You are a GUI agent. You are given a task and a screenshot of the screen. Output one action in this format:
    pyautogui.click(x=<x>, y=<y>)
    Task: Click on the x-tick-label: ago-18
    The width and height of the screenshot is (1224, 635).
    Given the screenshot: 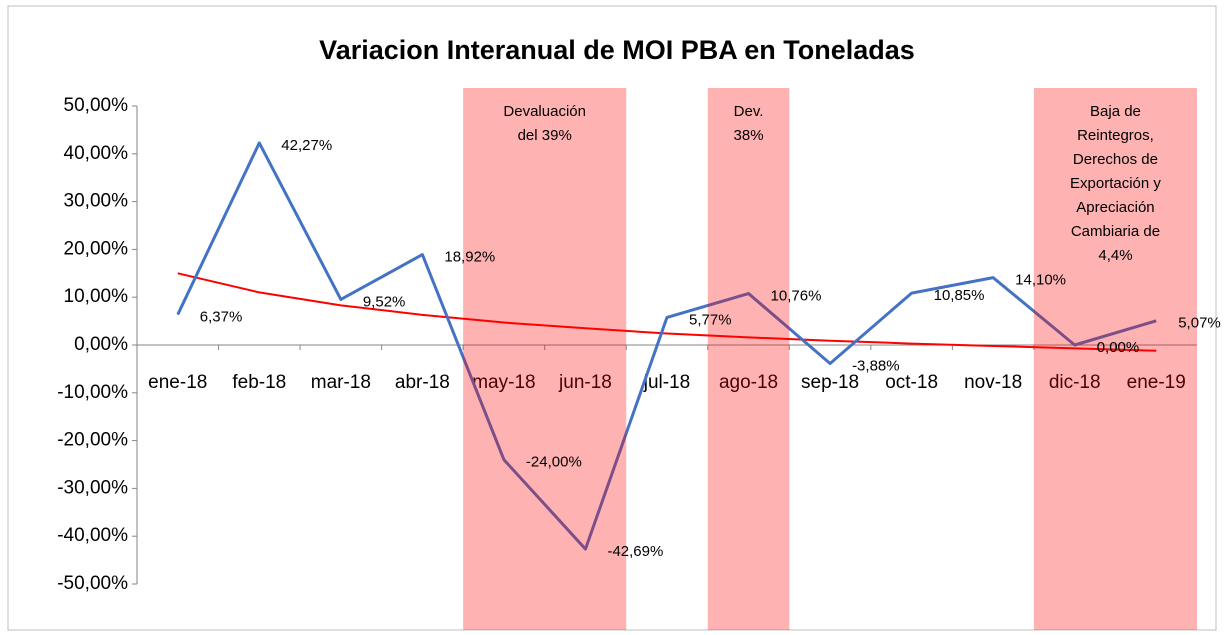 What is the action you would take?
    pyautogui.click(x=748, y=382)
    